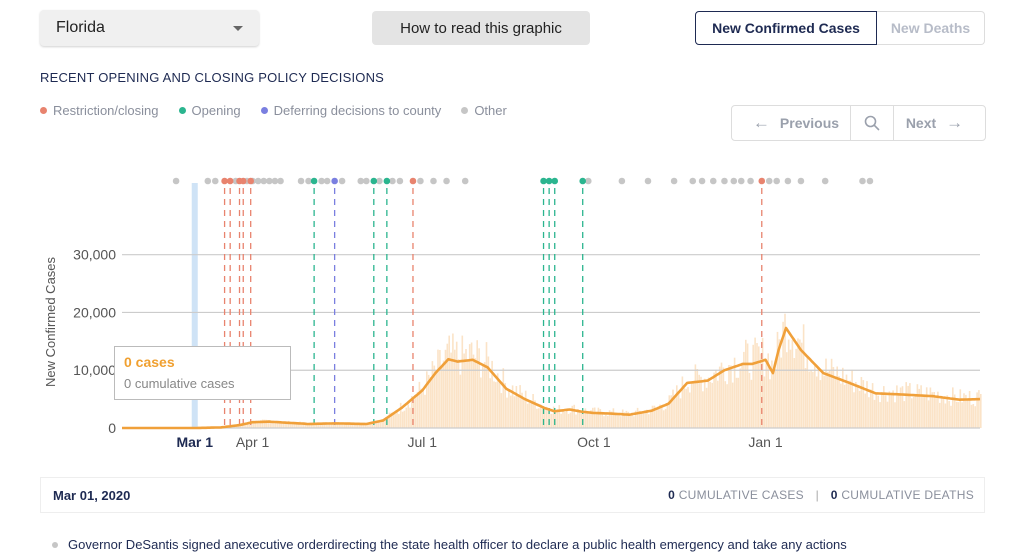  I want to click on previous-button: ← Previous, so click(791, 123).